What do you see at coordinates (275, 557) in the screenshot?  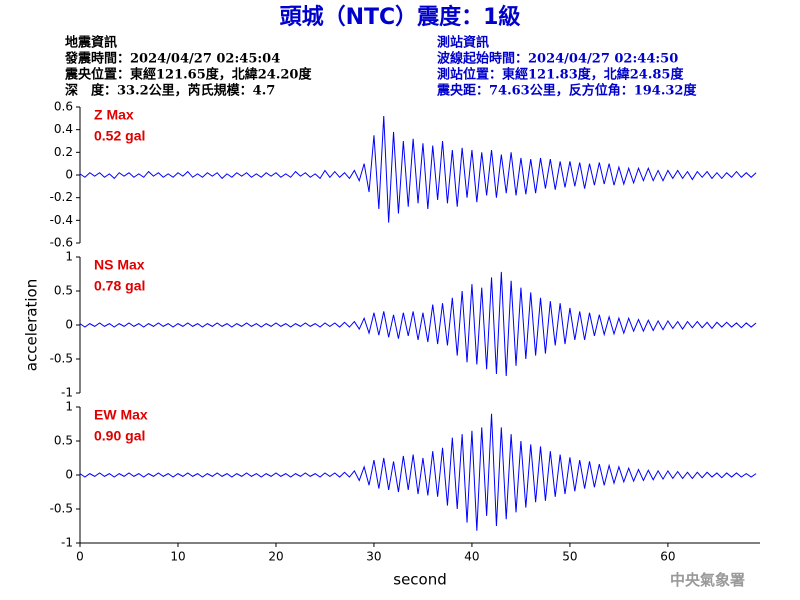 I see `x-tick-label: 20` at bounding box center [275, 557].